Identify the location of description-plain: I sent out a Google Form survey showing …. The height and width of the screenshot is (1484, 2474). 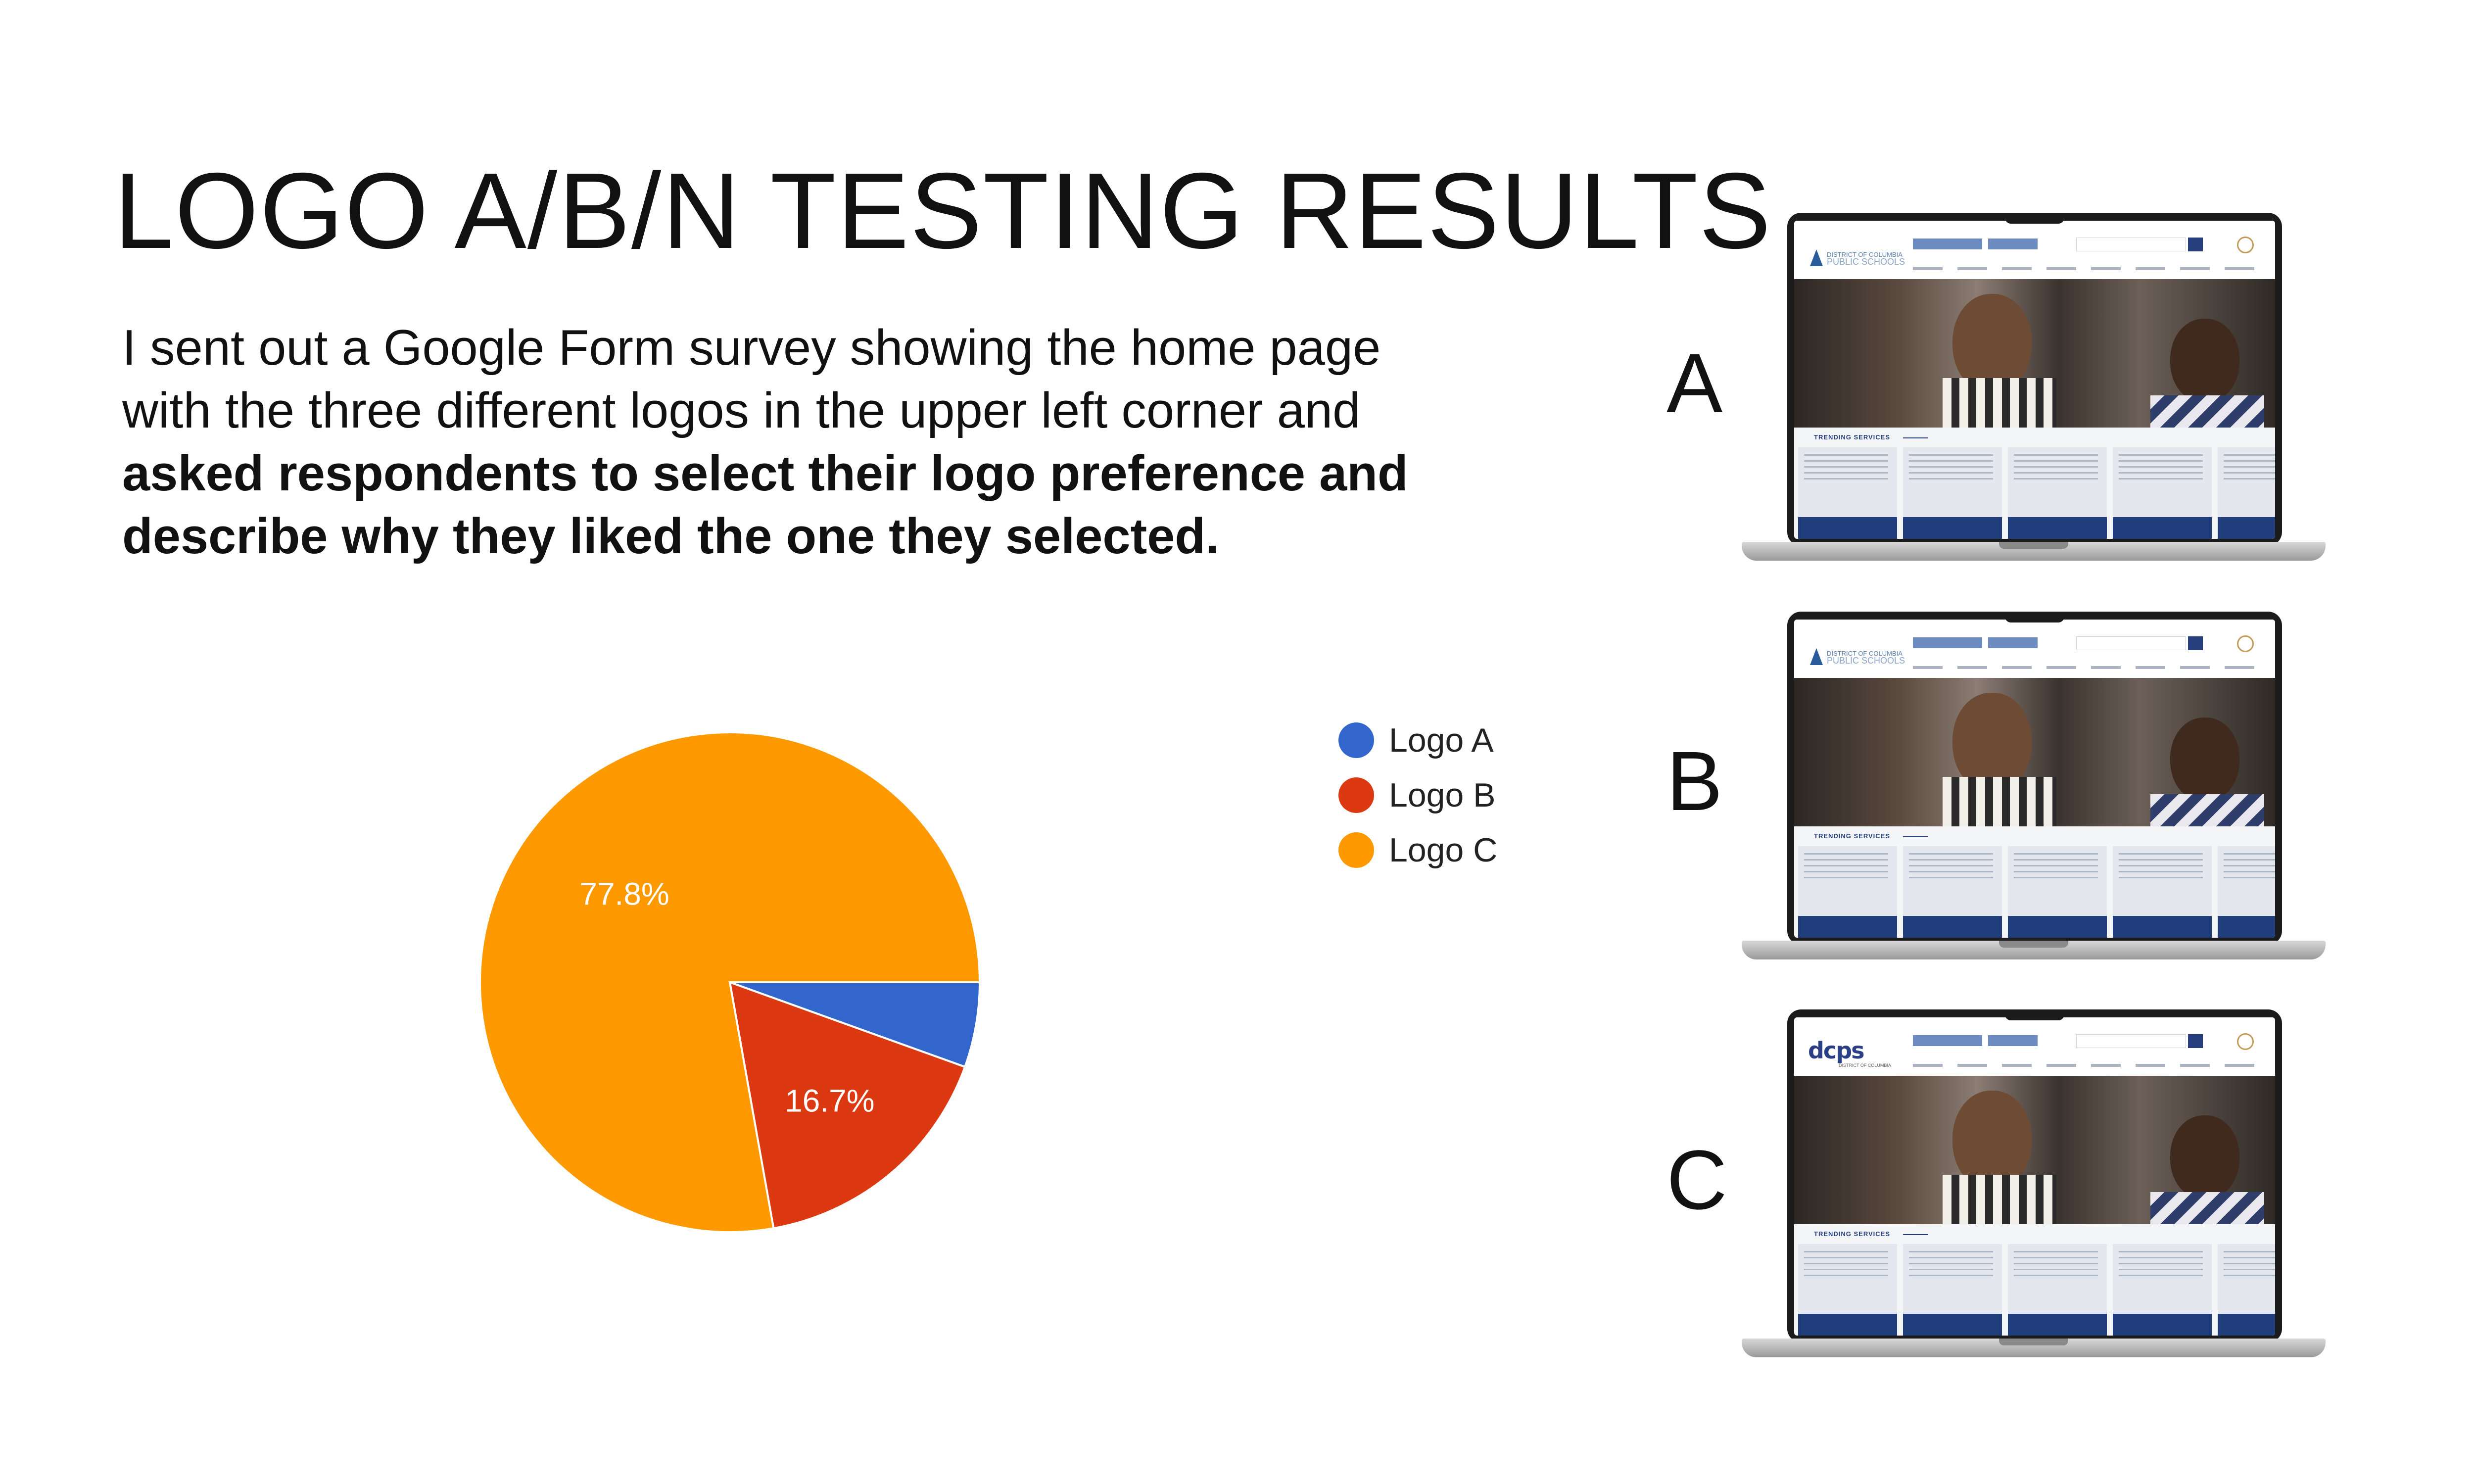
(752, 379).